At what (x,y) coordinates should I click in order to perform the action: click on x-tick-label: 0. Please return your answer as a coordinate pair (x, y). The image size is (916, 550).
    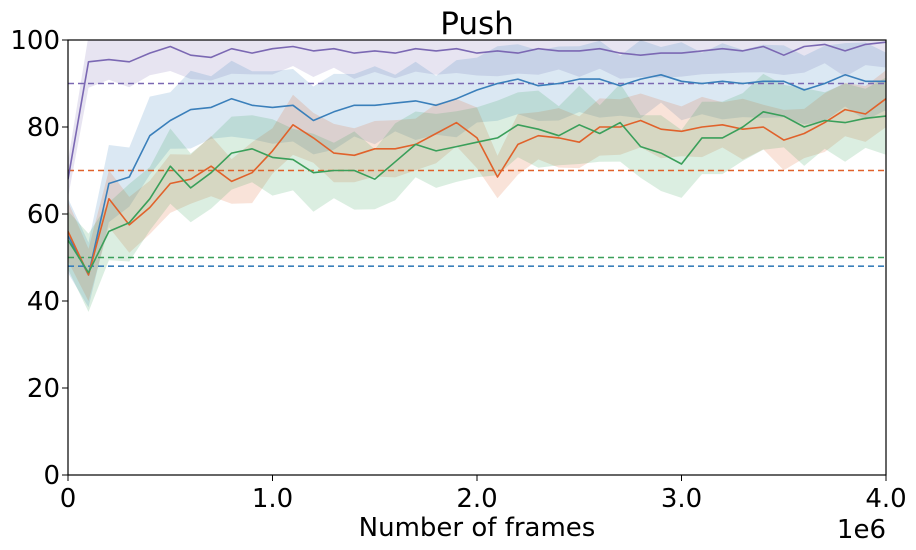
    Looking at the image, I should click on (68, 499).